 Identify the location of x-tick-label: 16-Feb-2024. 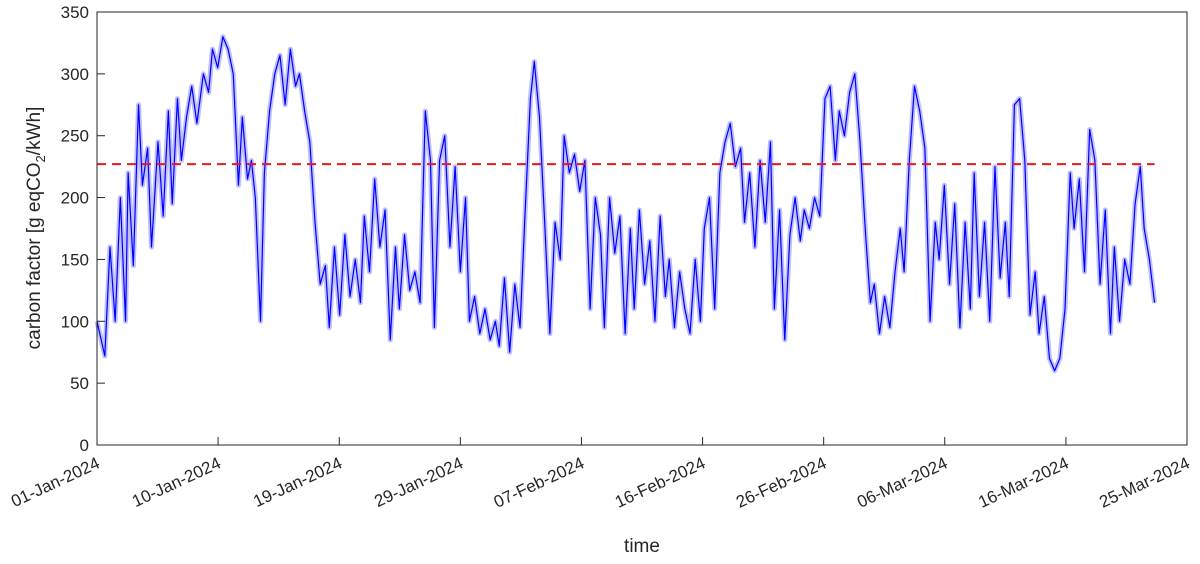
(660, 482).